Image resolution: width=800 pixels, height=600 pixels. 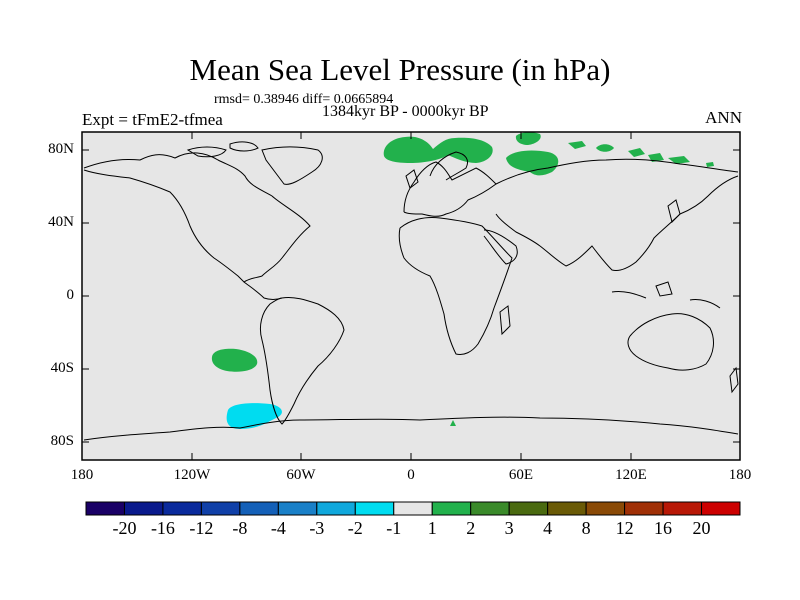 I want to click on lat-label-0: 0, so click(x=70, y=295).